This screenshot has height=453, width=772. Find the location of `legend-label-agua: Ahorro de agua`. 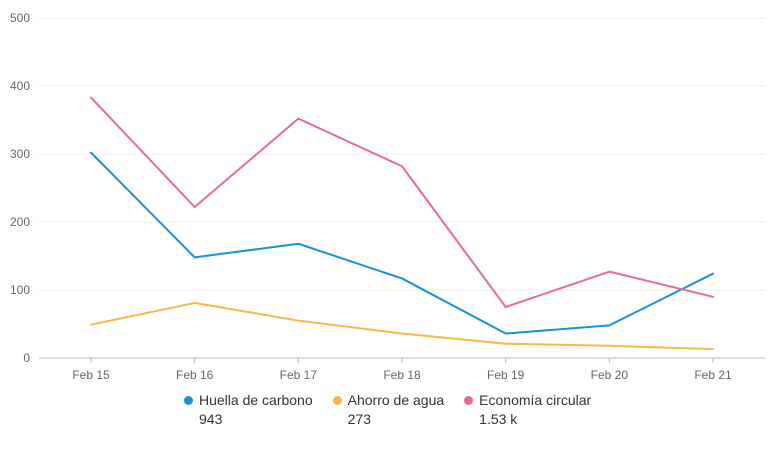

legend-label-agua: Ahorro de agua is located at coordinates (396, 400).